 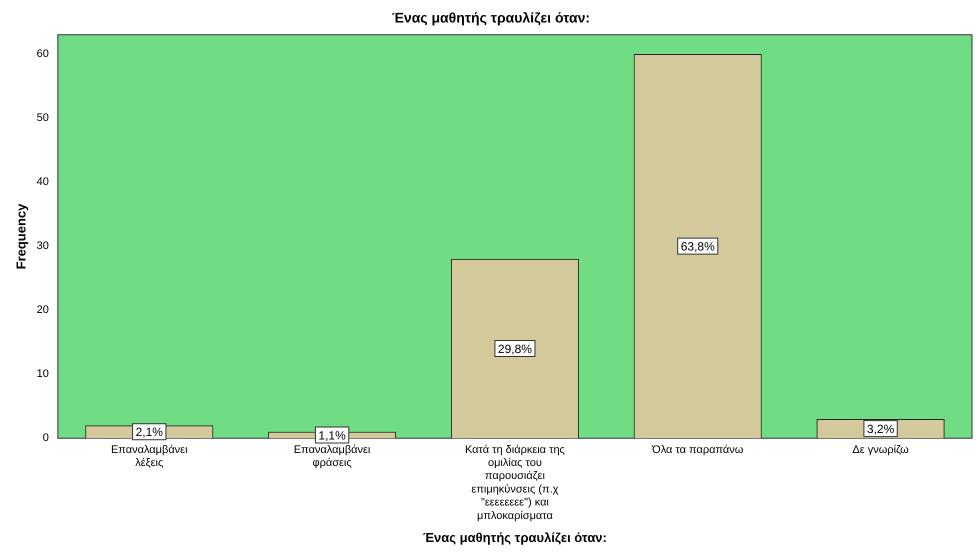 I want to click on y-tick-label: 0, so click(x=45, y=438).